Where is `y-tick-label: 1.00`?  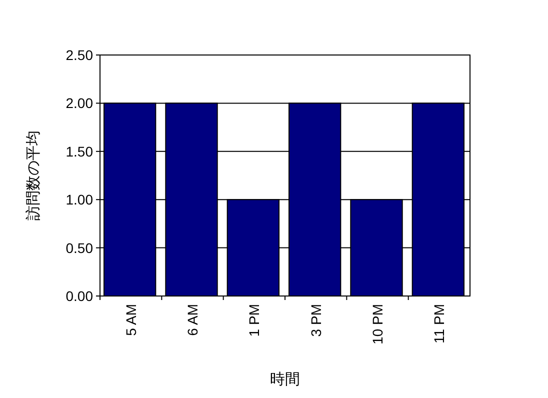
y-tick-label: 1.00 is located at coordinates (80, 200).